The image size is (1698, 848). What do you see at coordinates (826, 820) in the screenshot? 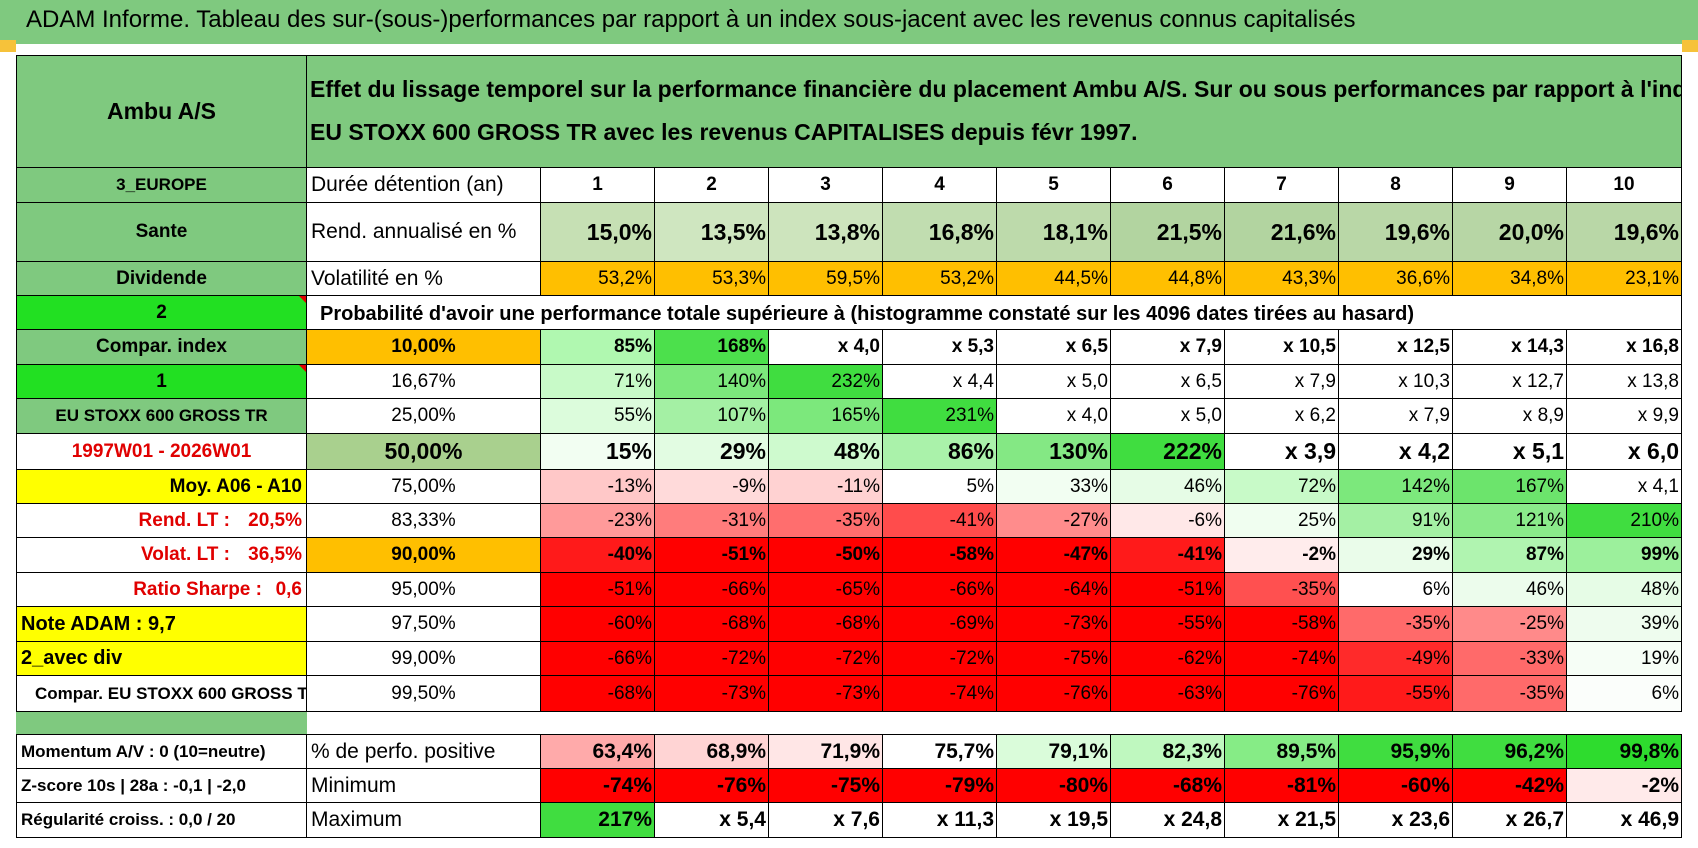
I see `maximum-value: x 7,6` at bounding box center [826, 820].